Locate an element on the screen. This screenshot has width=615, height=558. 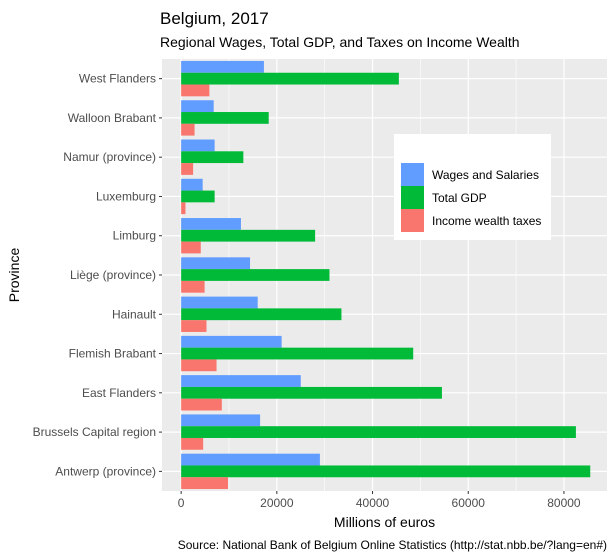
y-axis-title: Province is located at coordinates (14, 275).